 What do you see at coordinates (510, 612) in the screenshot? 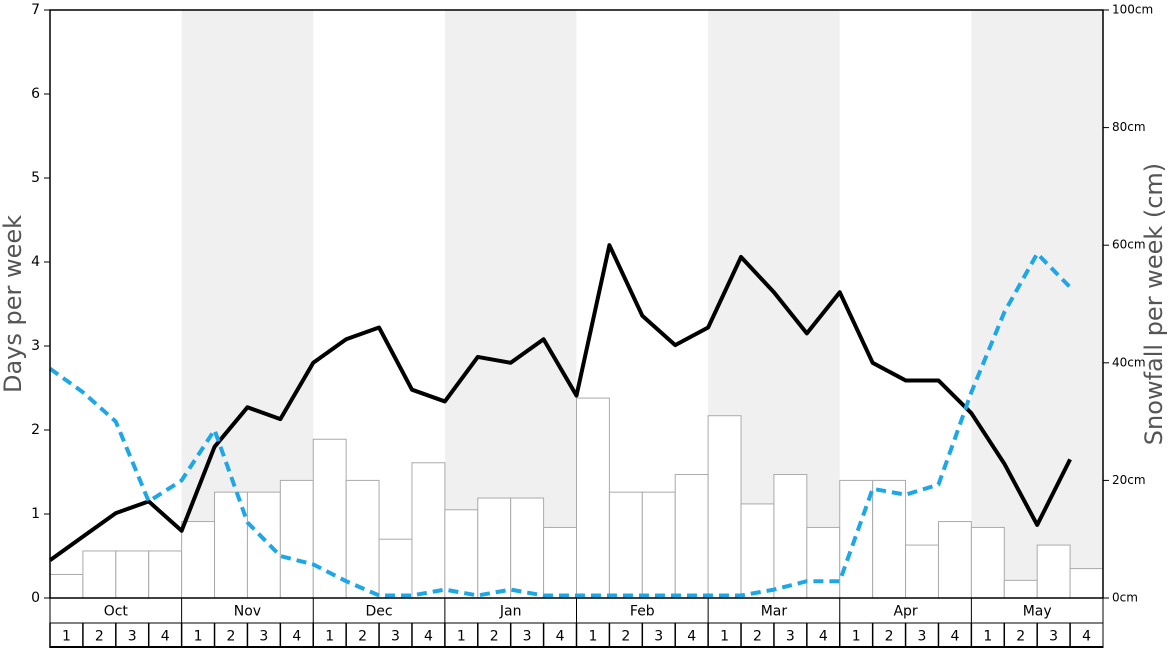
I see `month-label: Jan` at bounding box center [510, 612].